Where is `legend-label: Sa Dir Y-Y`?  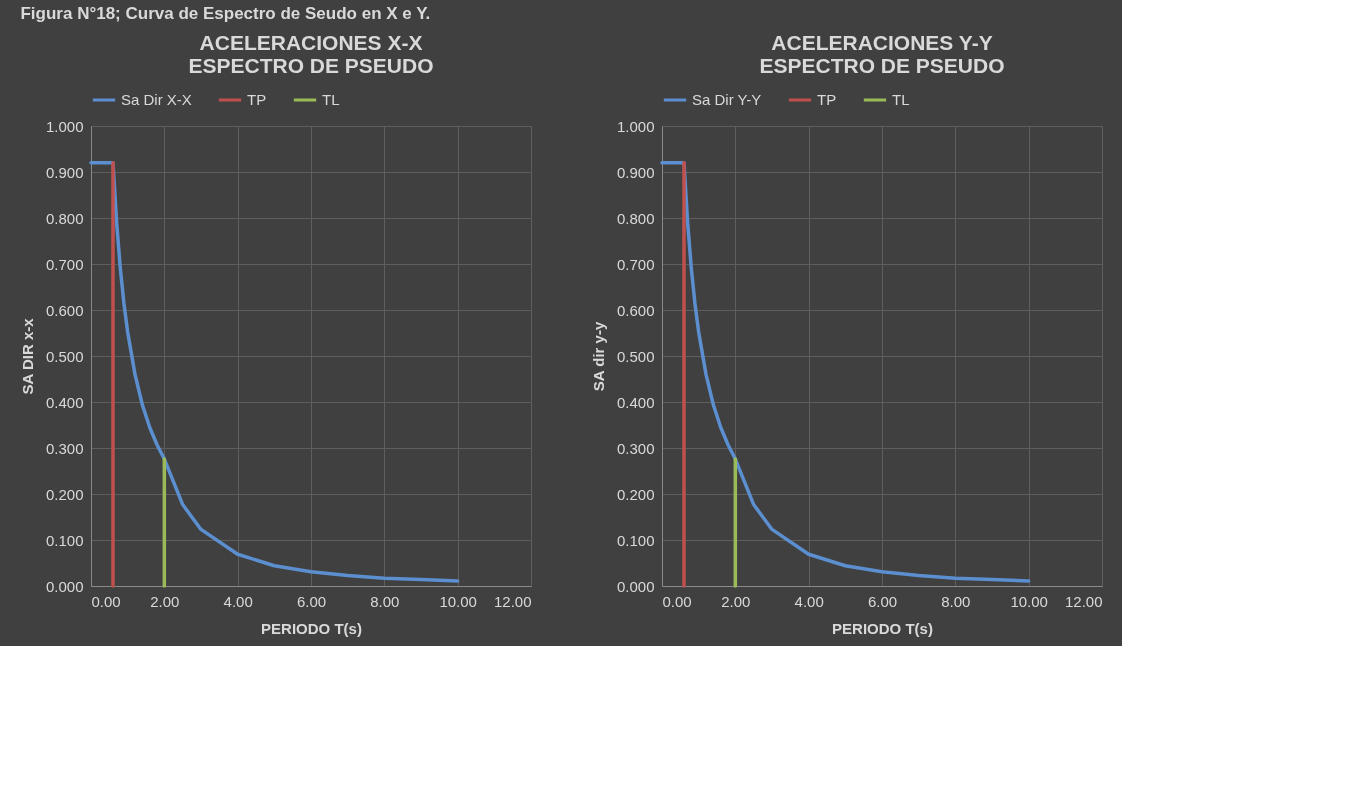 legend-label: Sa Dir Y-Y is located at coordinates (727, 99).